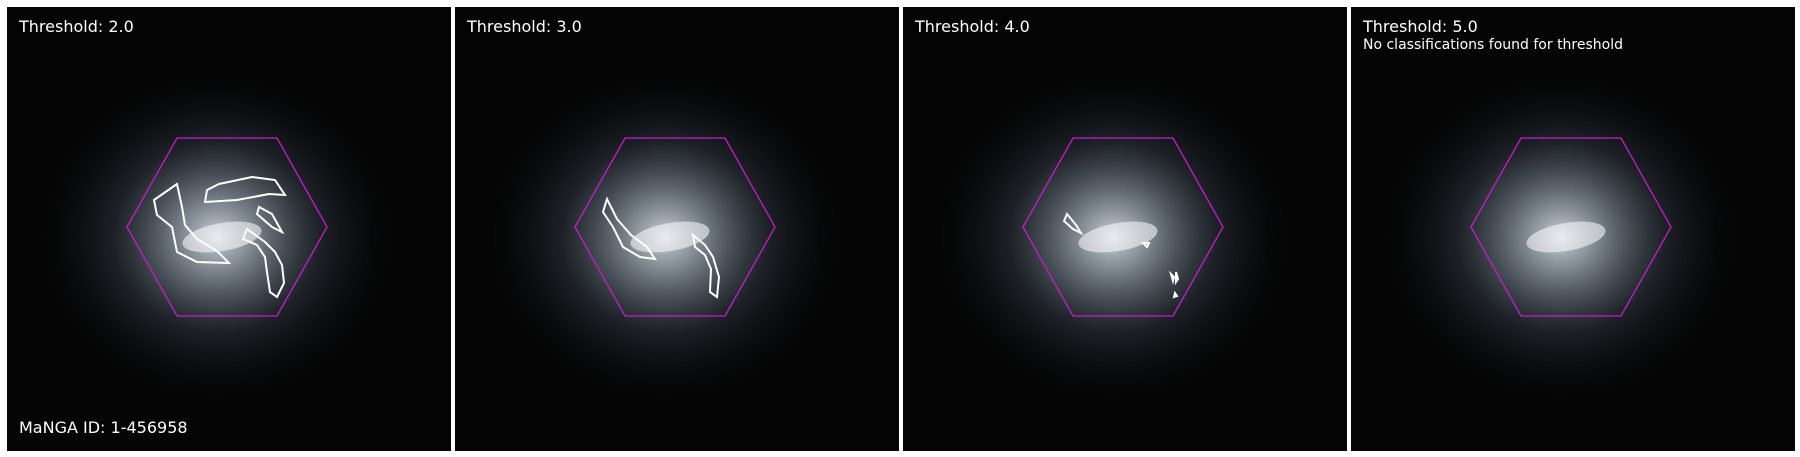  Describe the element at coordinates (524, 26) in the screenshot. I see `threshold-label: Threshold: 3.0` at that location.